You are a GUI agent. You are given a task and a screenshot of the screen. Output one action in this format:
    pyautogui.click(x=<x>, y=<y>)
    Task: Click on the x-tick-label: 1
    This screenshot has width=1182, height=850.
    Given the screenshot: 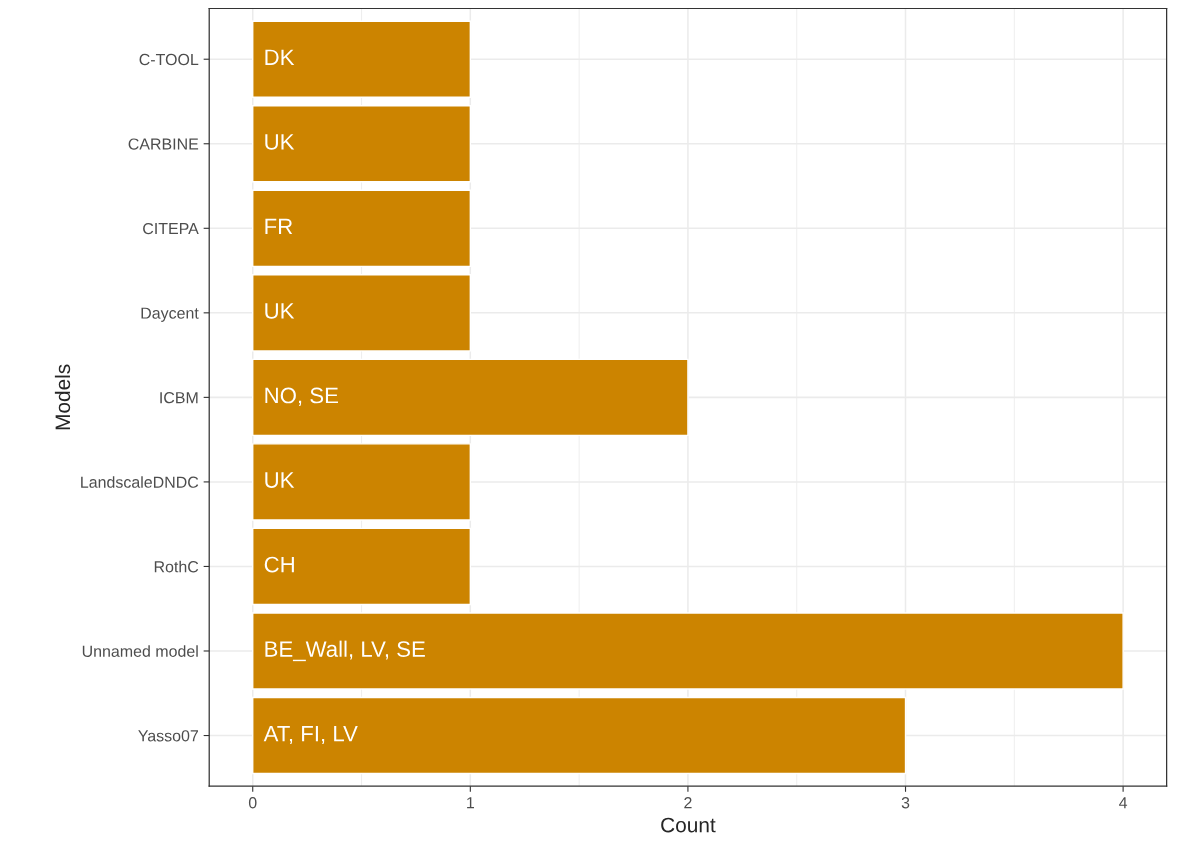 What is the action you would take?
    pyautogui.click(x=470, y=803)
    